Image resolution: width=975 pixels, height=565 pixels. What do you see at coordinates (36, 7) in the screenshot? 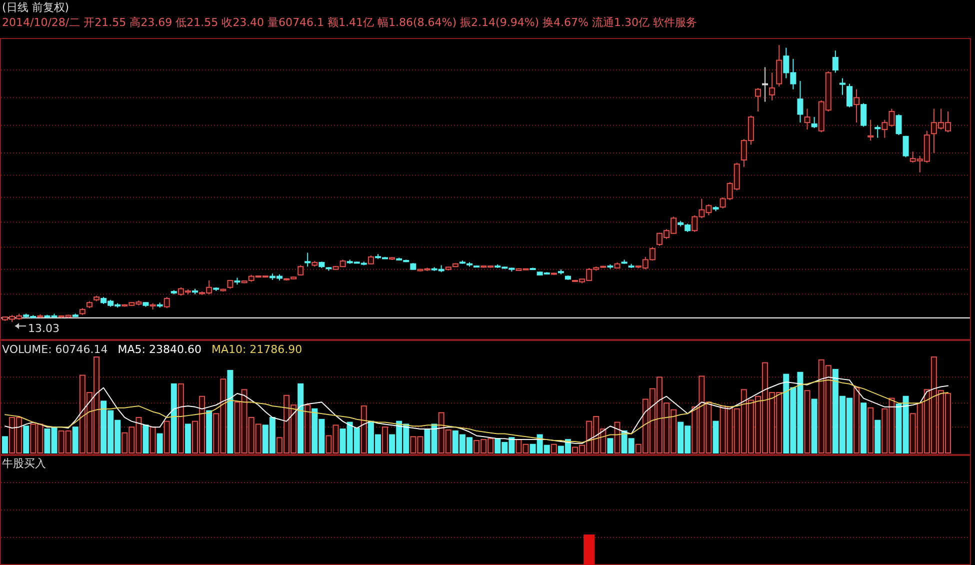
I see `chart-title: (日线 前复权)` at bounding box center [36, 7].